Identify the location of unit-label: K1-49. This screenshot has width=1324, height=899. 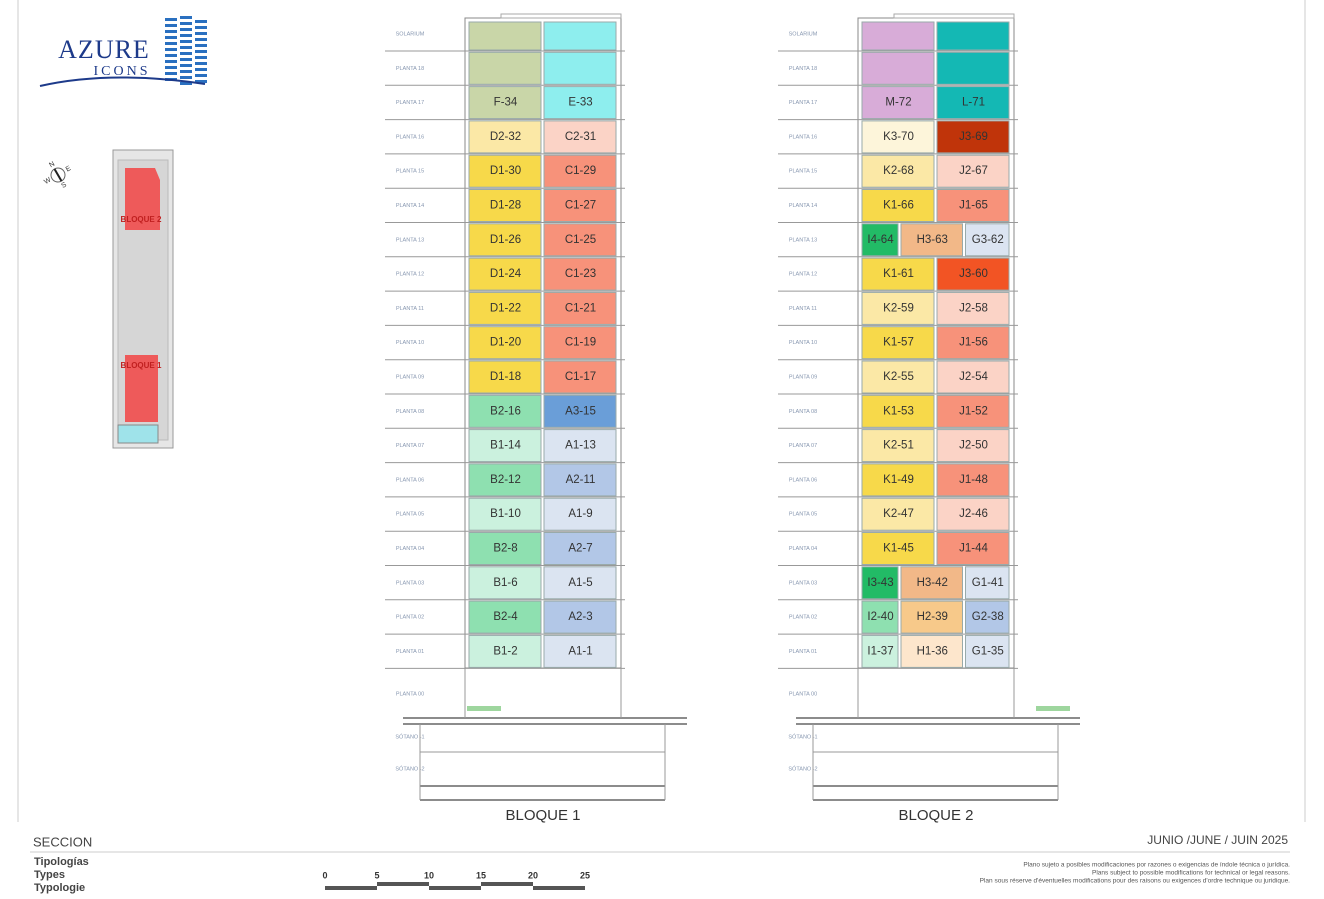
(898, 480).